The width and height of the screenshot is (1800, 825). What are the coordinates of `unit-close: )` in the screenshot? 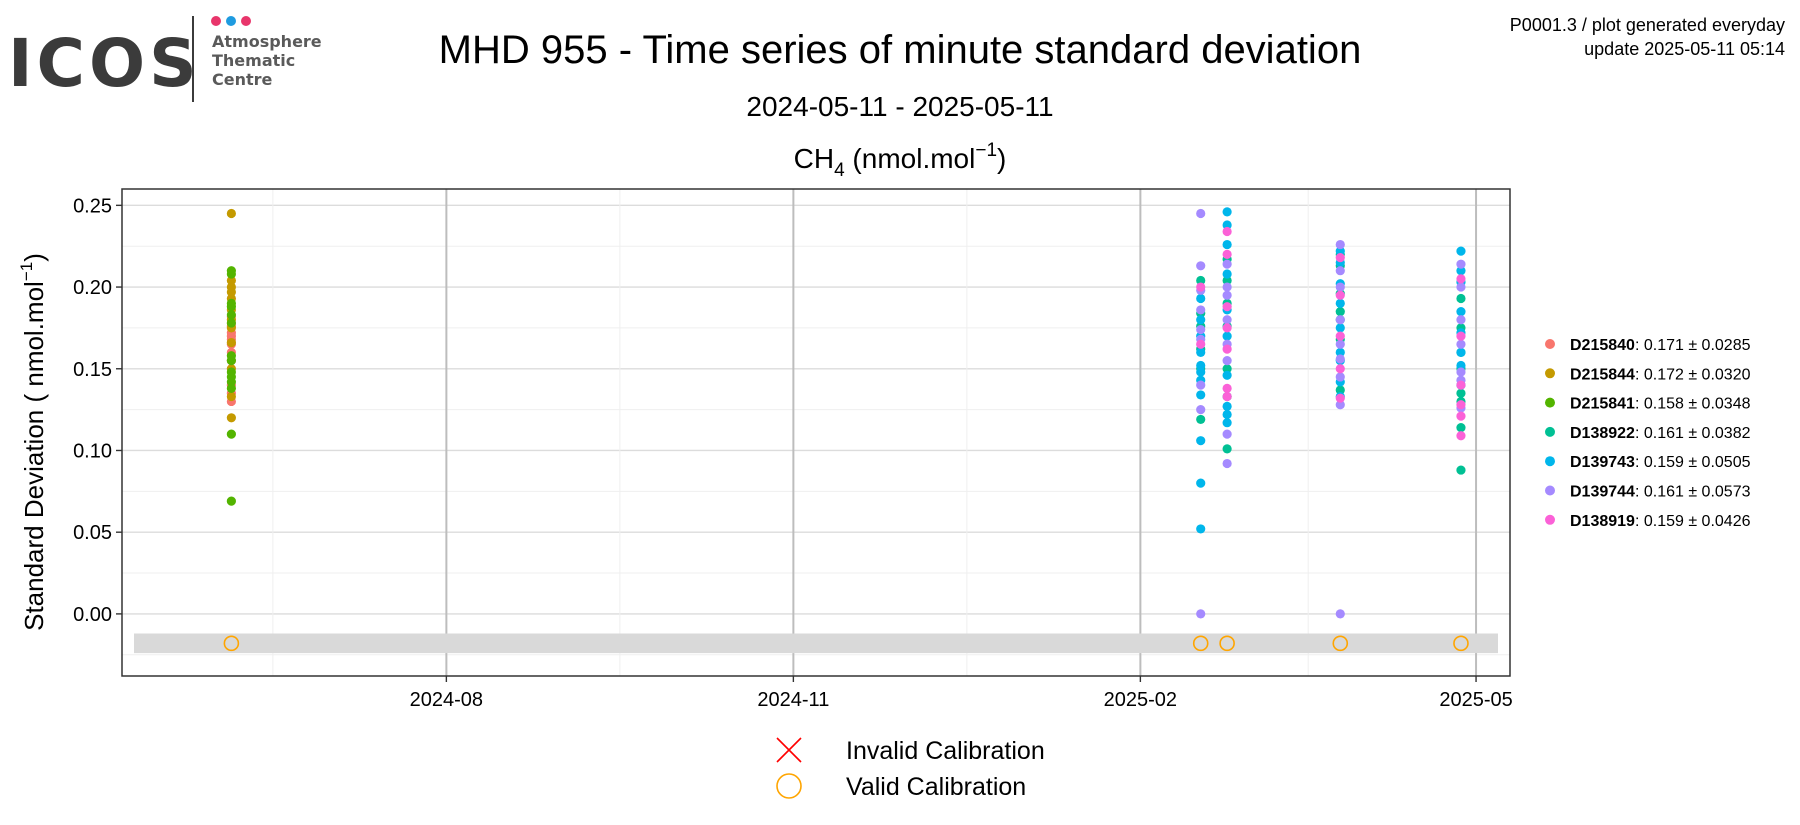 It's located at (1001, 158).